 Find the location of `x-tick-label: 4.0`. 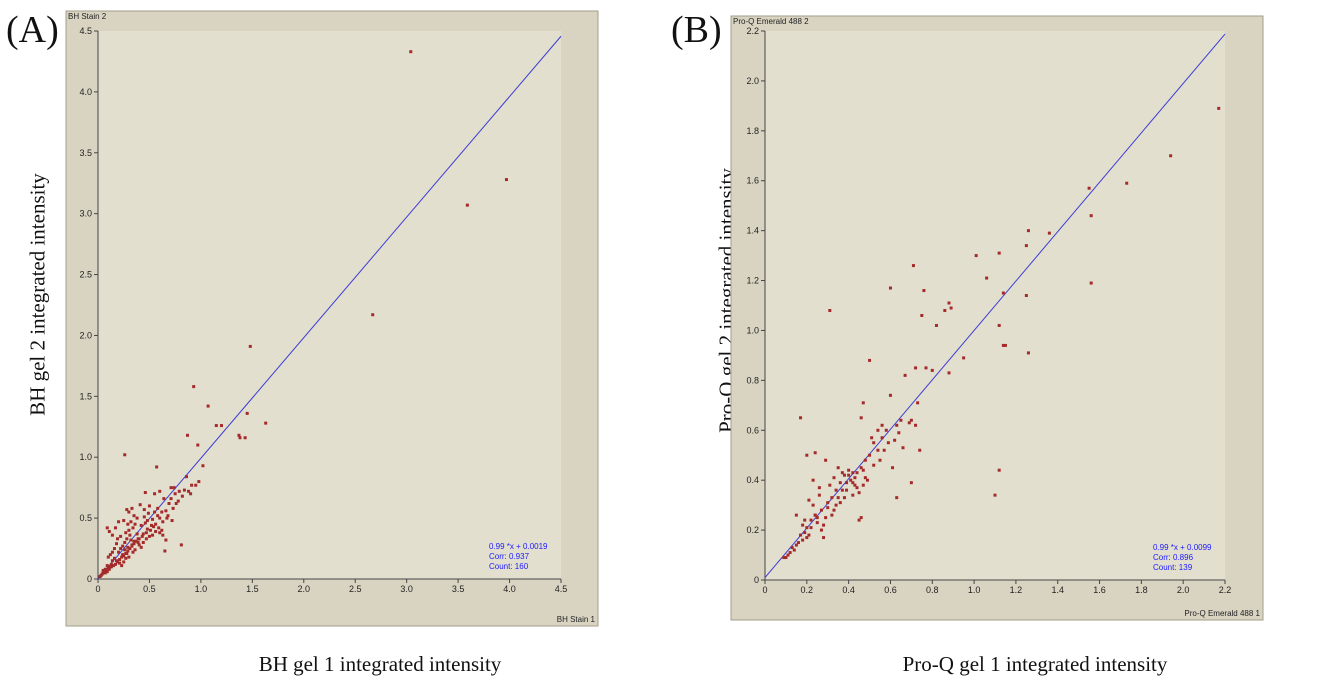

x-tick-label: 4.0 is located at coordinates (509, 589).